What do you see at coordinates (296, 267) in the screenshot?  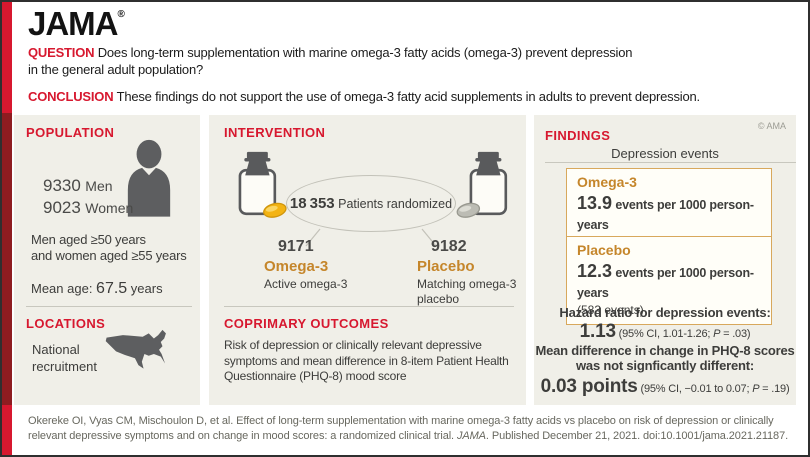 I see `arm-omega3-name: Omega-3` at bounding box center [296, 267].